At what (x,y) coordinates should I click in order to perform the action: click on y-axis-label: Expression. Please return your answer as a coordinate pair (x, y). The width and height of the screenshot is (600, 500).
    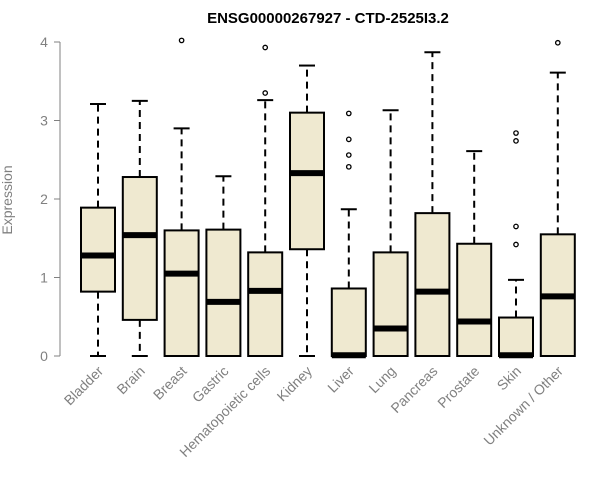
    Looking at the image, I should click on (7, 199).